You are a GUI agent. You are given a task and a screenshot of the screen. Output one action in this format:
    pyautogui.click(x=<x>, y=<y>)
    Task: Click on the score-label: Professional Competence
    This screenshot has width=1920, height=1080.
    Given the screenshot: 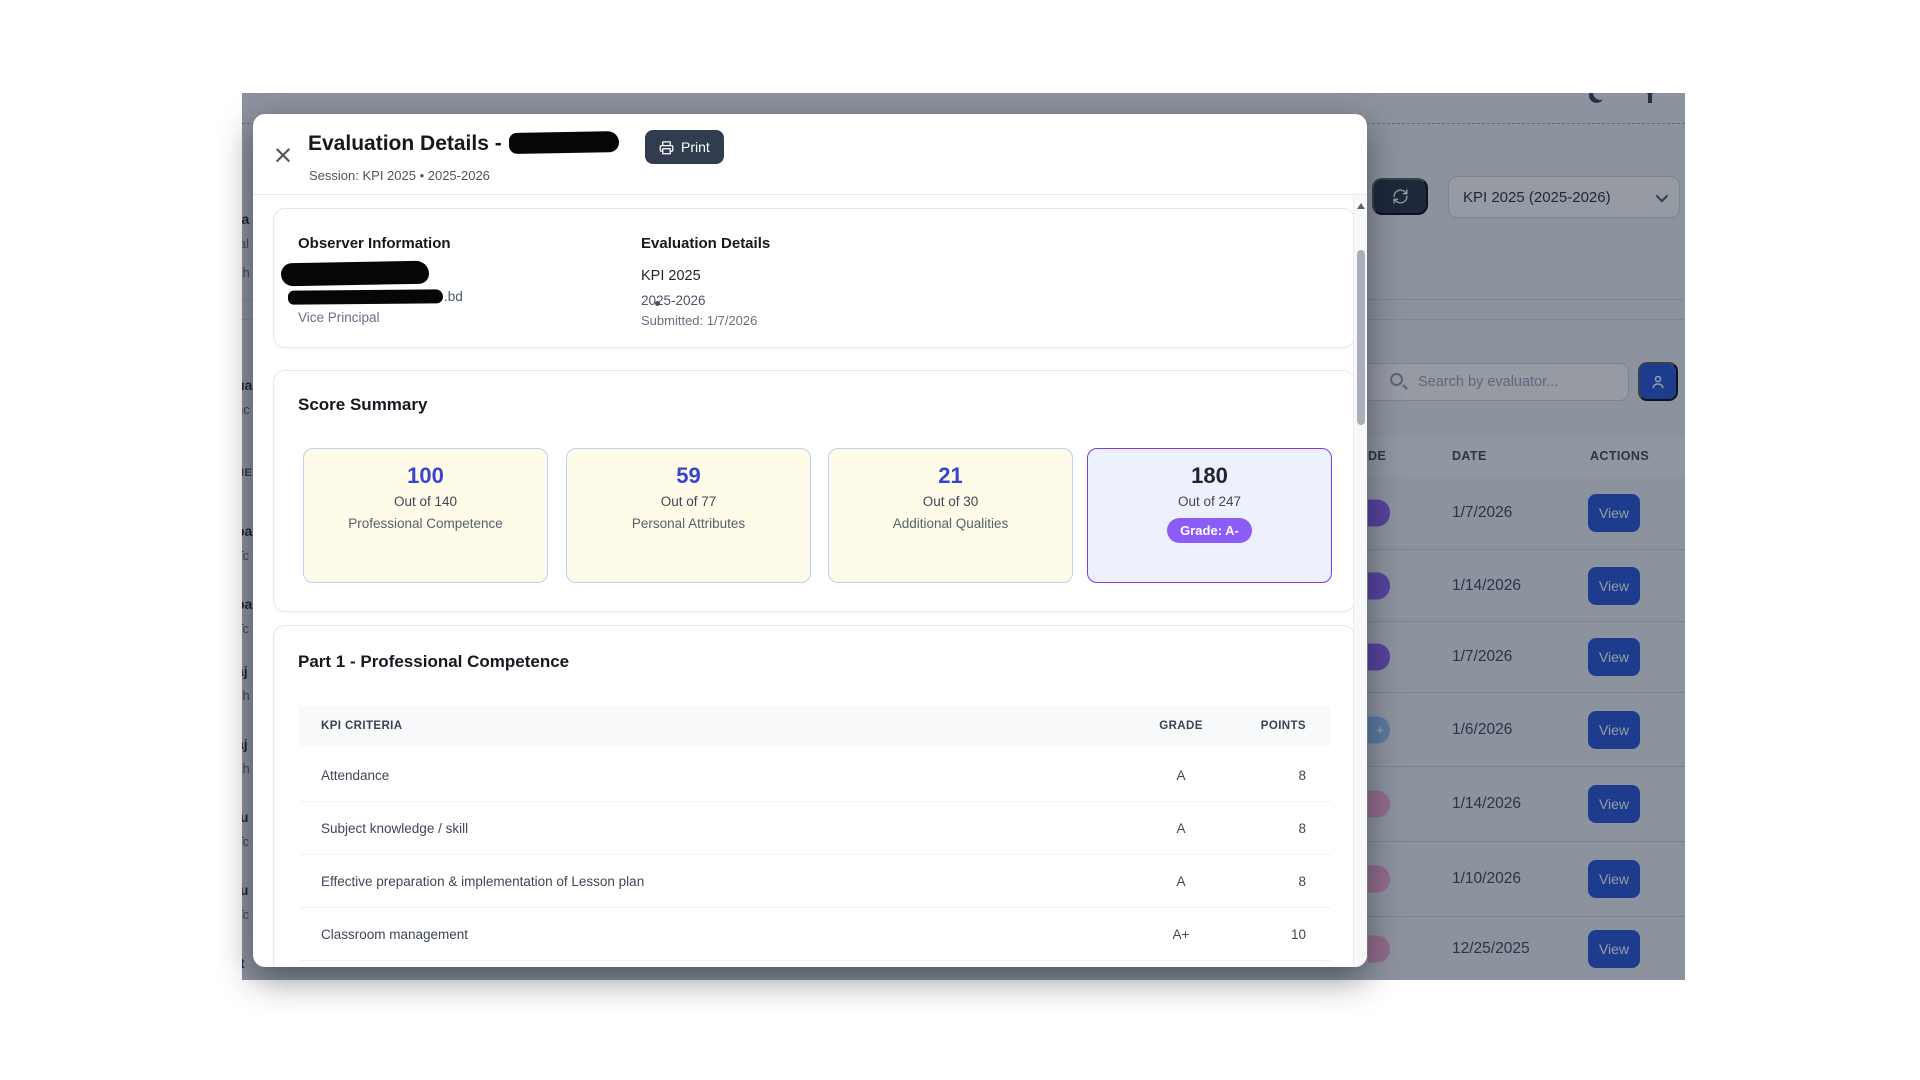 What is the action you would take?
    pyautogui.click(x=425, y=523)
    